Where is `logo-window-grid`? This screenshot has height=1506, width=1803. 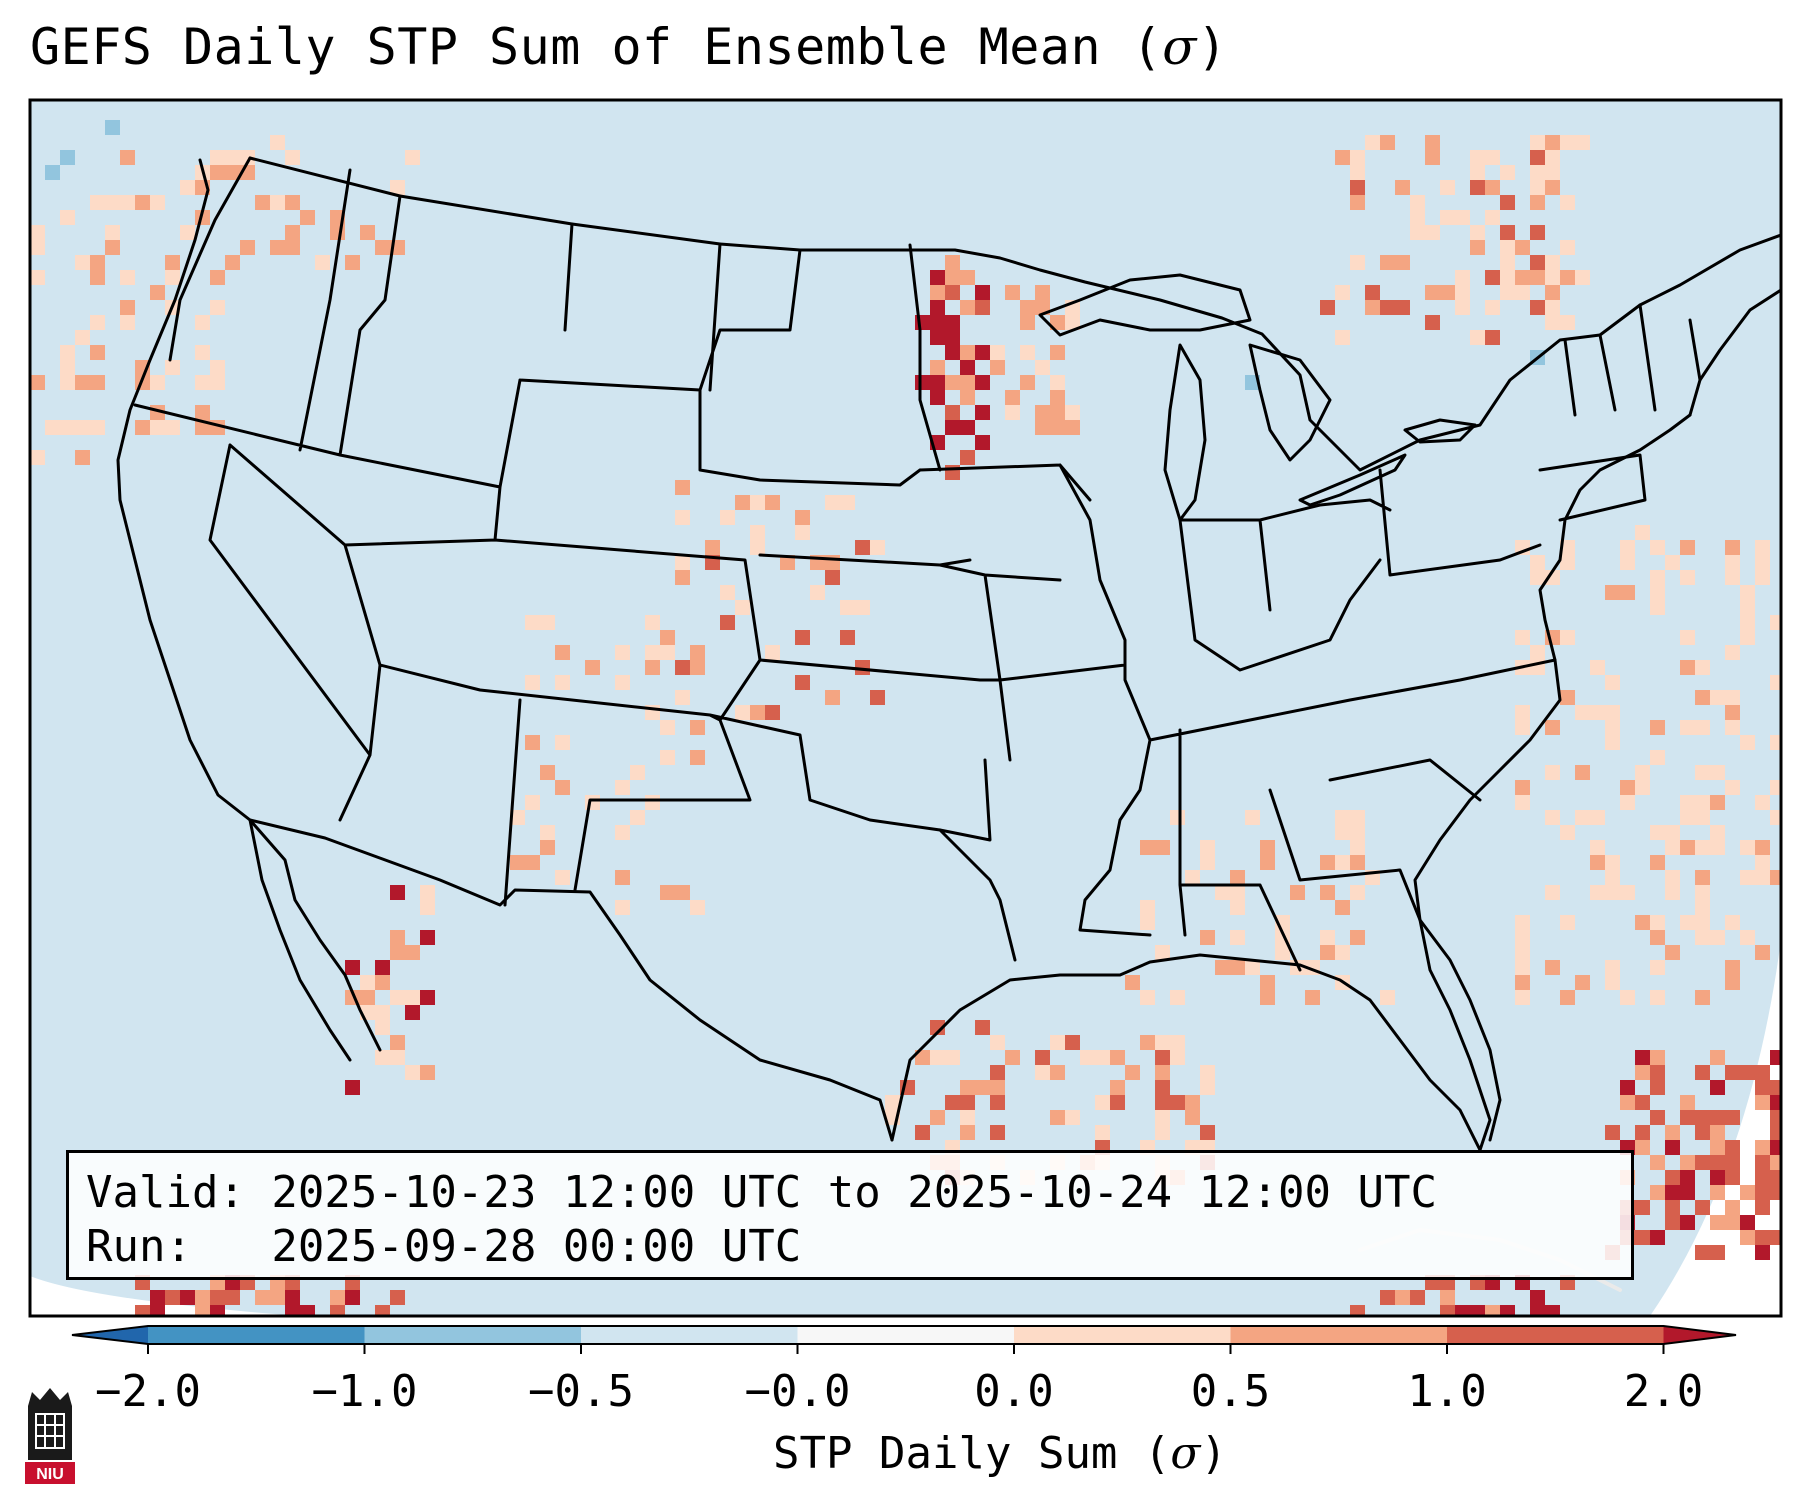 logo-window-grid is located at coordinates (50, 1431).